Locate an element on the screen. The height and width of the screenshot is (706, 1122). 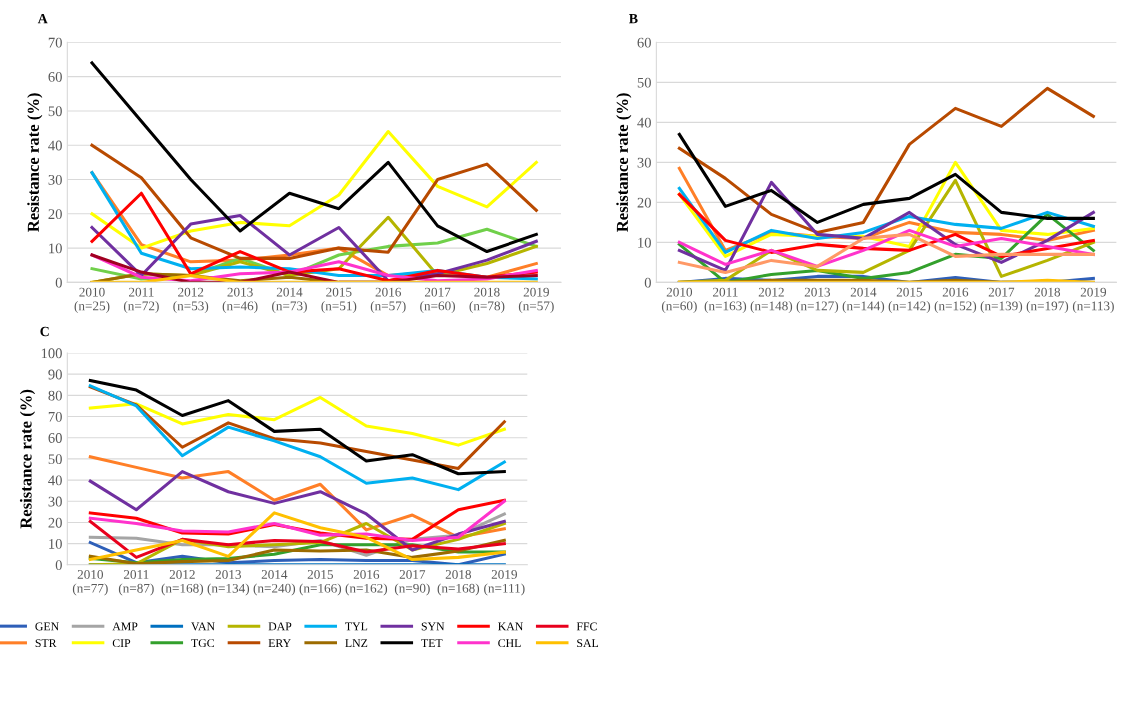
legend-label: CHL is located at coordinates (509, 643).